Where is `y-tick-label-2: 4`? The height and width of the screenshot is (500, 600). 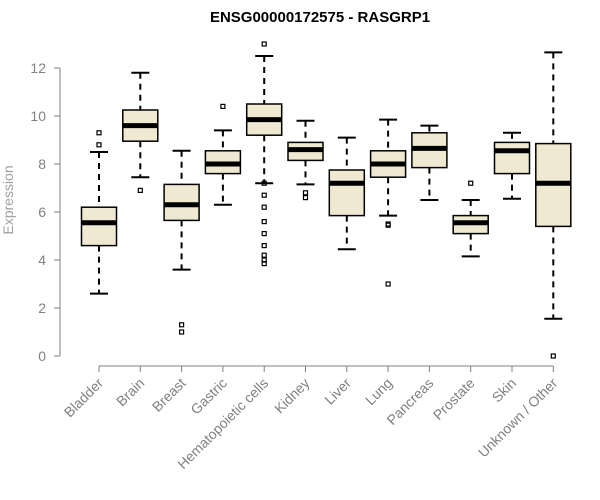 y-tick-label-2: 4 is located at coordinates (42, 260).